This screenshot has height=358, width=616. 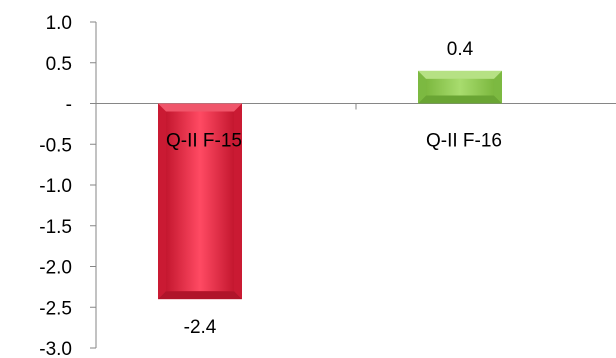 I want to click on x-category-label: Q-II F-15, so click(x=204, y=141).